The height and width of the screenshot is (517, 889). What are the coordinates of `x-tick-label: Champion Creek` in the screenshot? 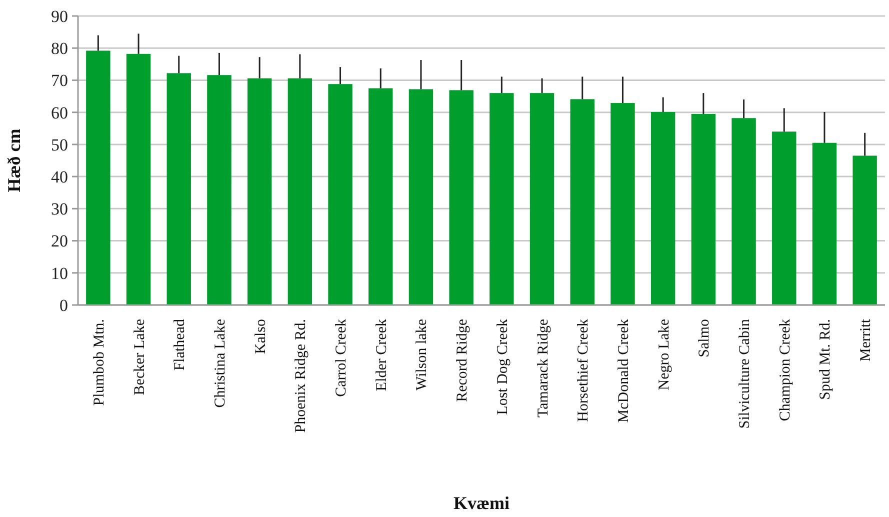 It's located at (785, 370).